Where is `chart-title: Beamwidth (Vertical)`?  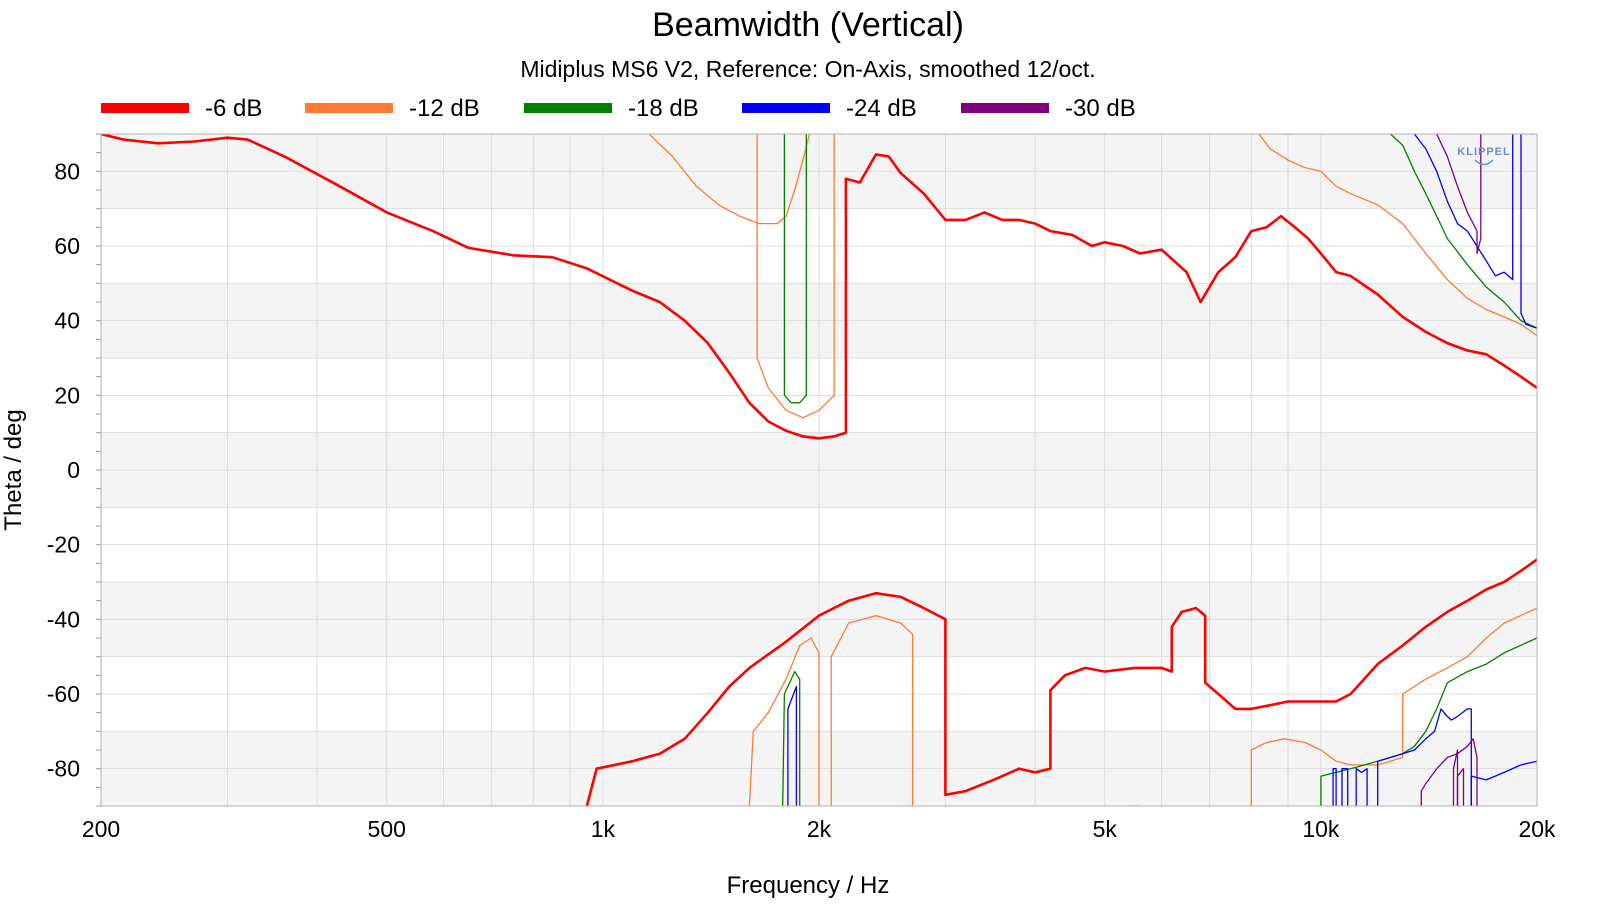 chart-title: Beamwidth (Vertical) is located at coordinates (808, 25).